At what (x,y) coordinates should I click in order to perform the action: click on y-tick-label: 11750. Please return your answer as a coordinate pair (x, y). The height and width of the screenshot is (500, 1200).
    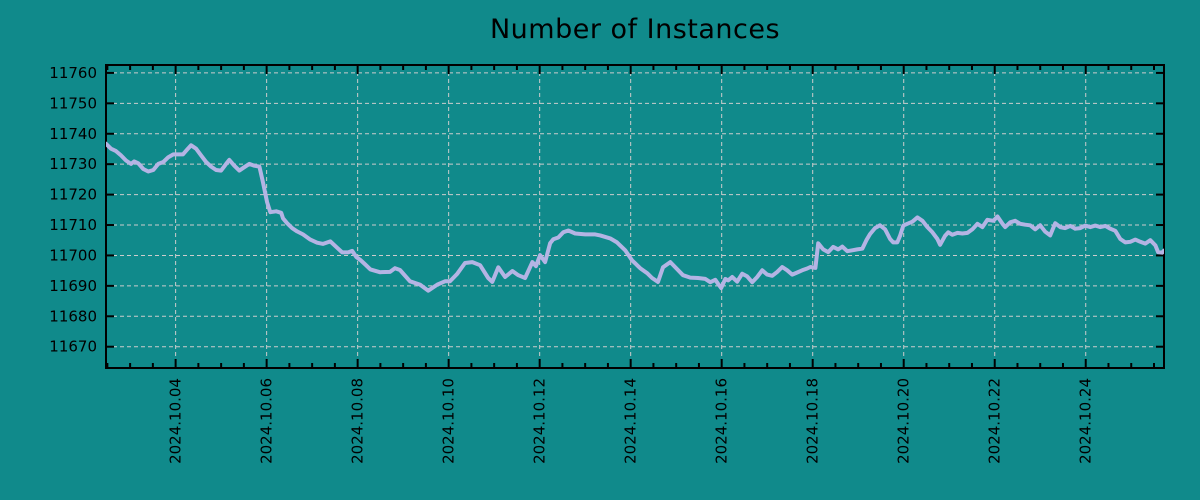
    Looking at the image, I should click on (73, 103).